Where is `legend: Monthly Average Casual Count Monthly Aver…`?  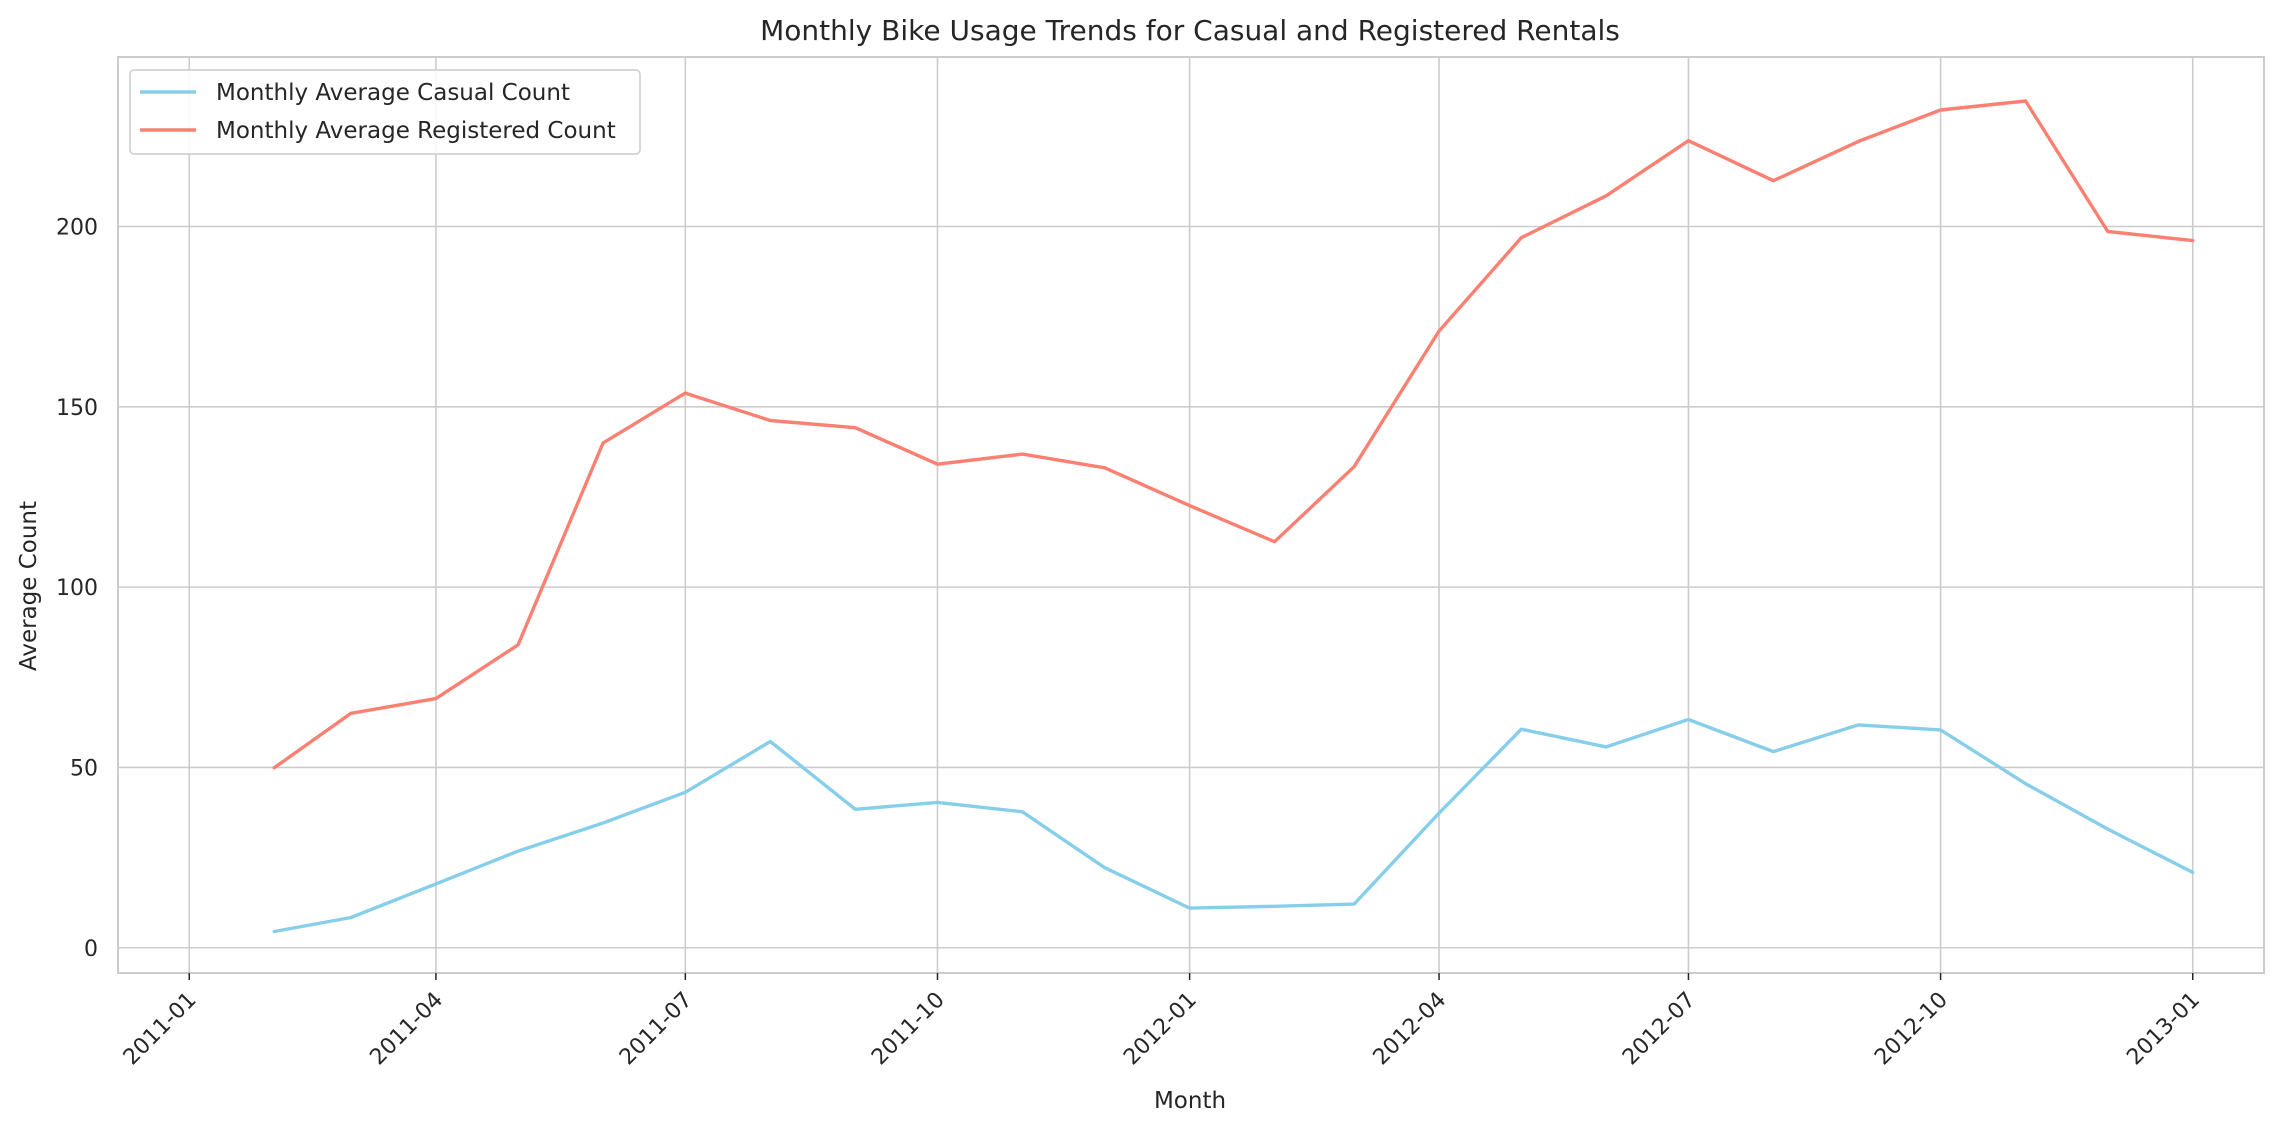
legend: Monthly Average Casual Count Monthly Aver… is located at coordinates (385, 112).